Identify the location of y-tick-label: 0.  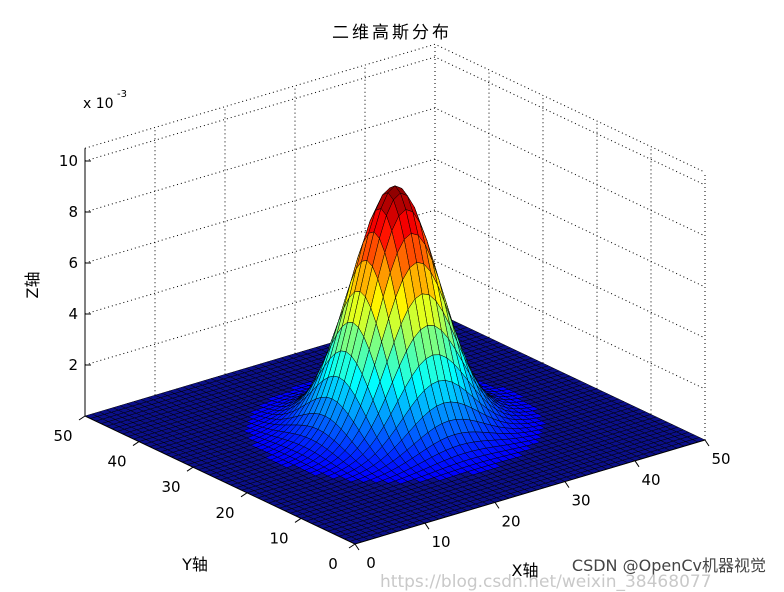
(333, 564).